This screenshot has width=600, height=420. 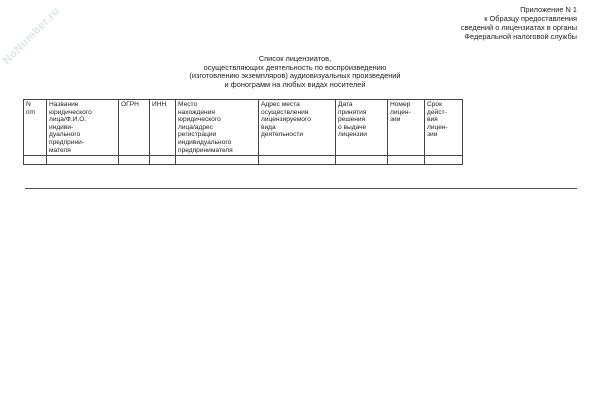 I want to click on appendix-line: сведений о лицензиатах в органы, so click(x=518, y=27).